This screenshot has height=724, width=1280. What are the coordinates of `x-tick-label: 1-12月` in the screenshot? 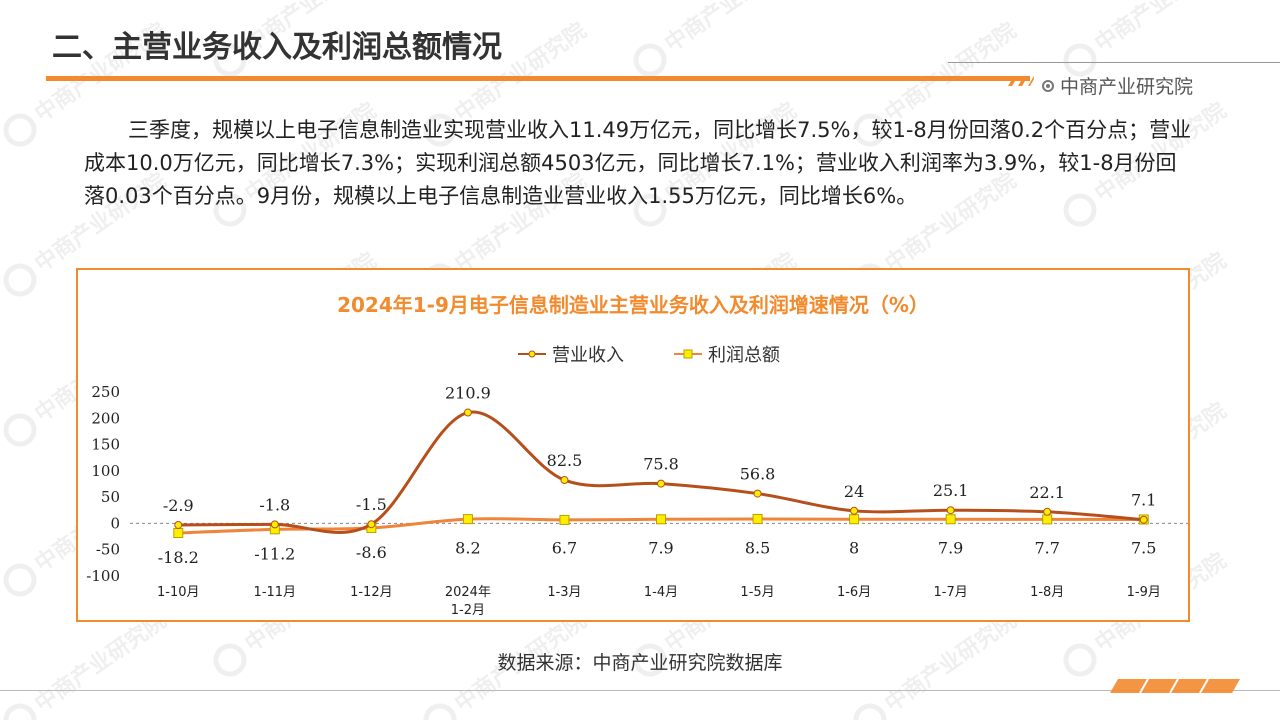 It's located at (371, 592).